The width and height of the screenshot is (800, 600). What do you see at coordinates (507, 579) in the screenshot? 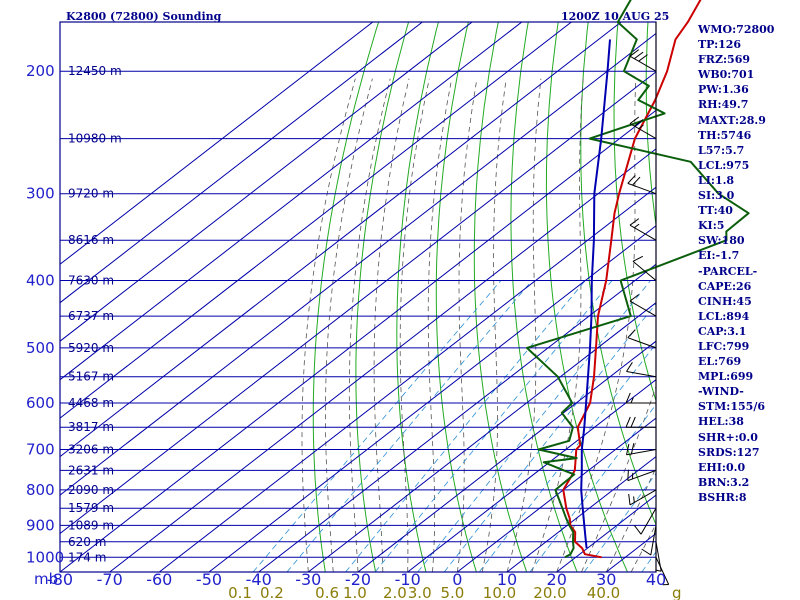
I see `temperature-tick-label: 10` at bounding box center [507, 579].